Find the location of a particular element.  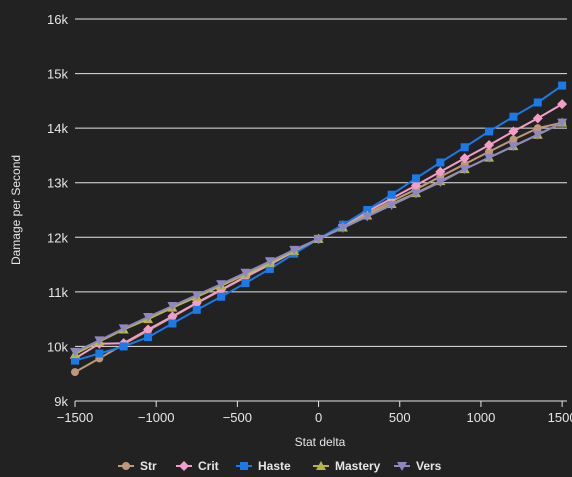

legend-item-vers: Vers is located at coordinates (418, 466).